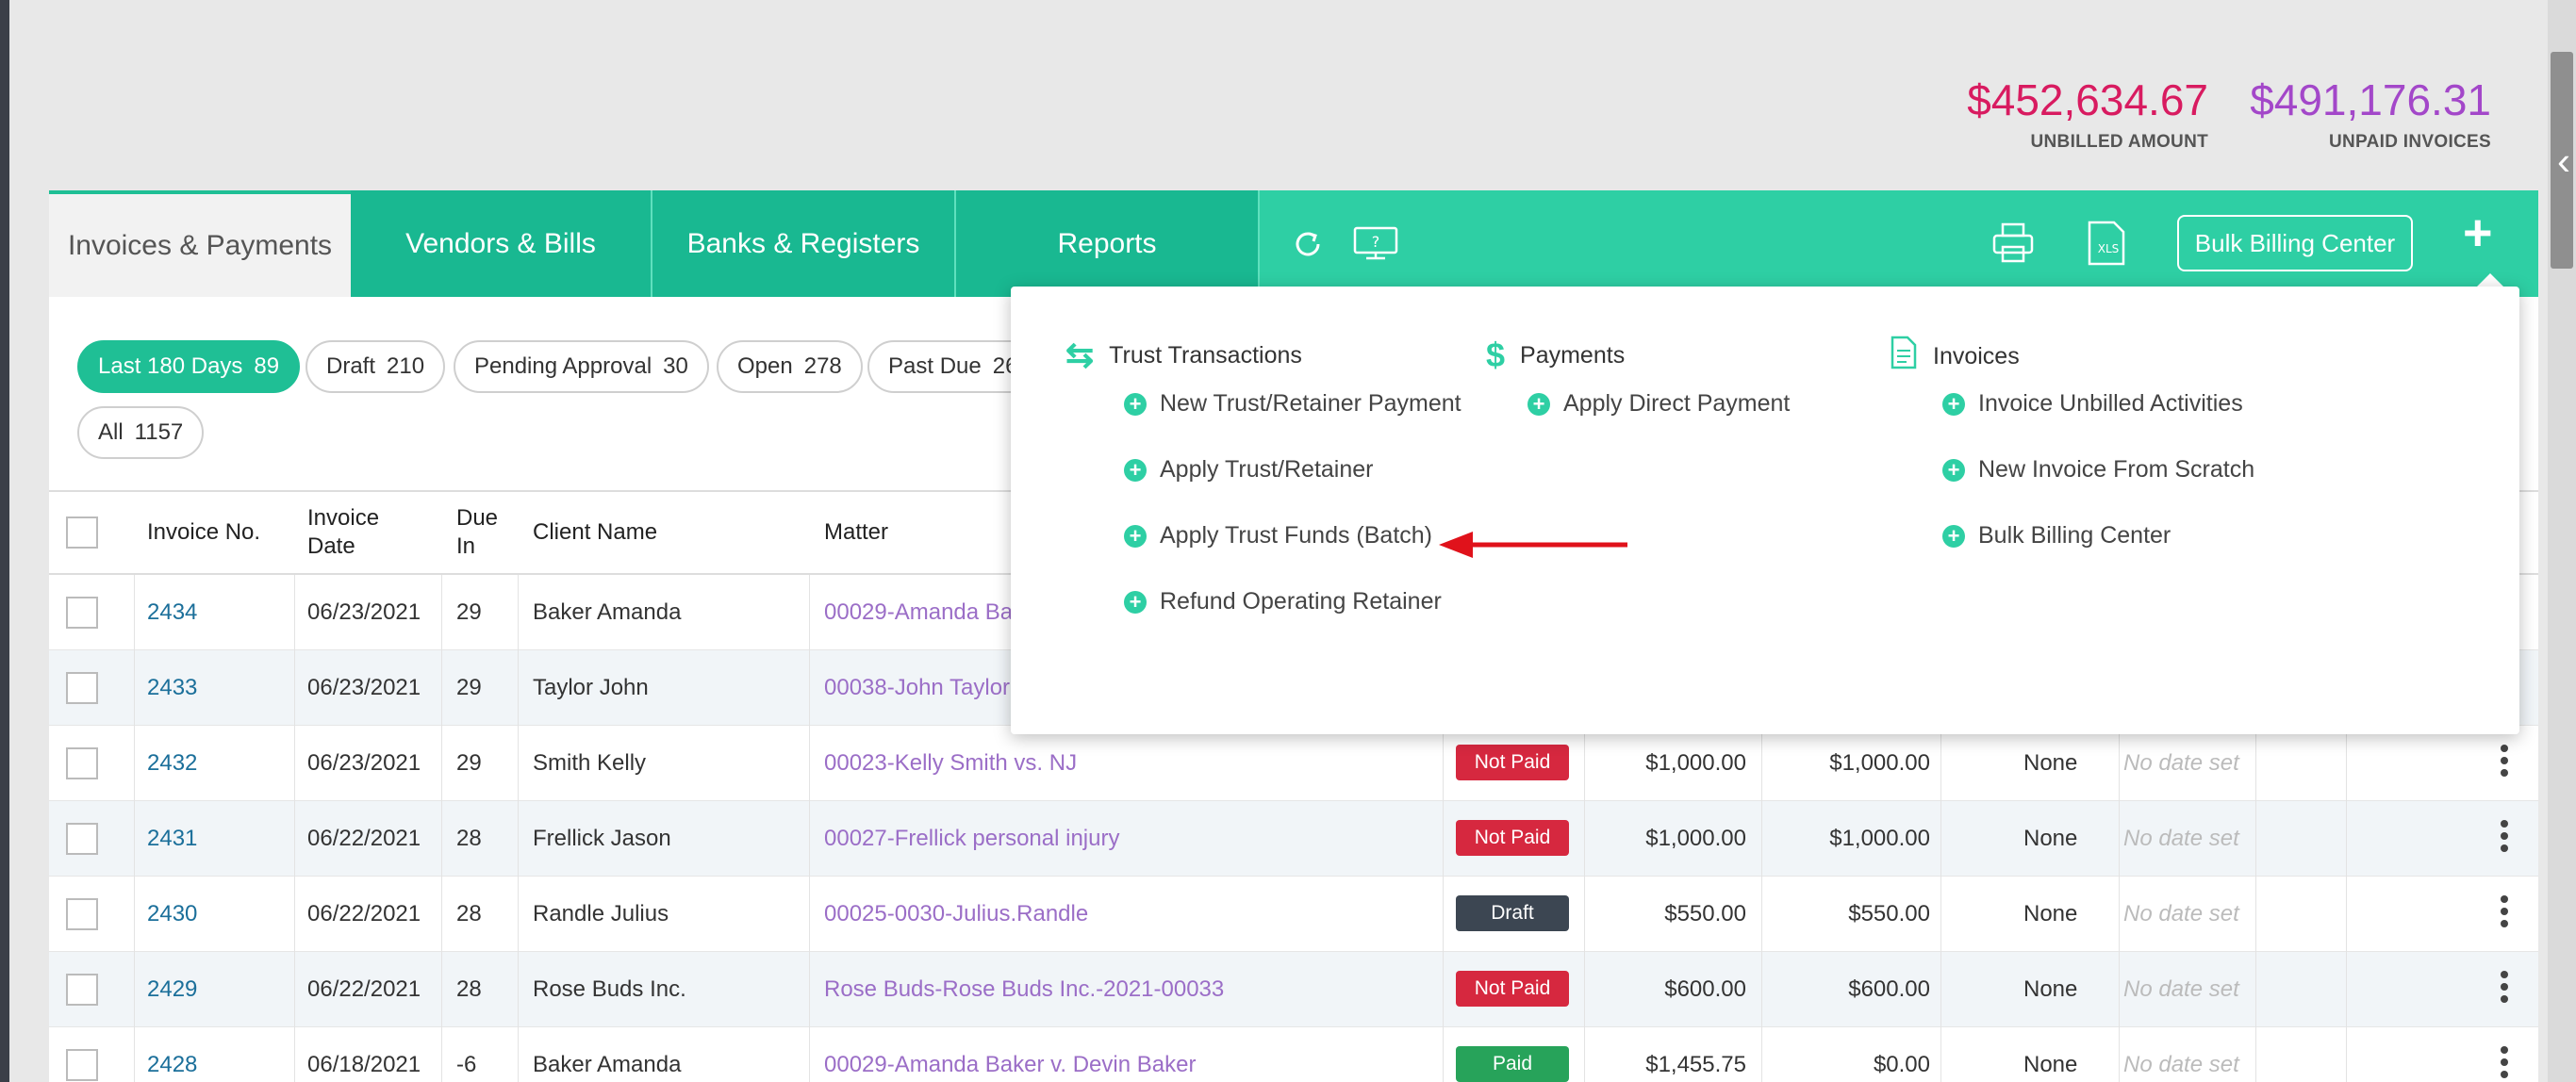  What do you see at coordinates (1278, 536) in the screenshot?
I see `menu-apply-trust-funds-batch: + Apply Trust Funds (Batch)` at bounding box center [1278, 536].